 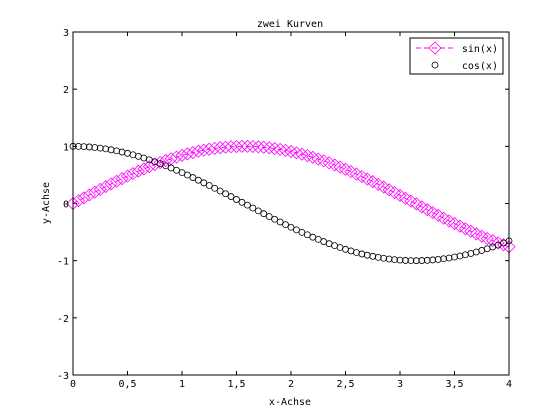 I want to click on x-tick-label: 3, so click(x=400, y=384).